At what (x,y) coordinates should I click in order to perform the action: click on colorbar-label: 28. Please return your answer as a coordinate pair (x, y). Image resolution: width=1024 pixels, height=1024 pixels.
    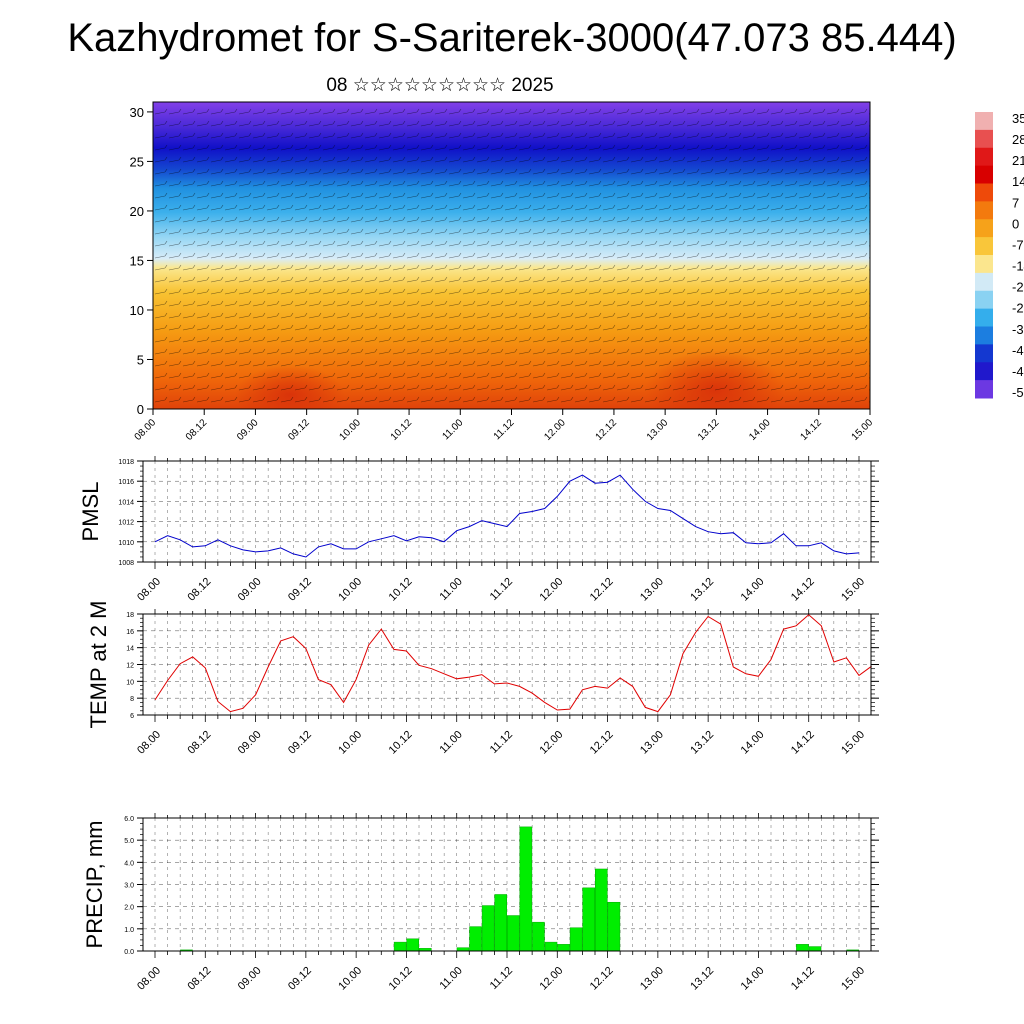
    Looking at the image, I should click on (1018, 139).